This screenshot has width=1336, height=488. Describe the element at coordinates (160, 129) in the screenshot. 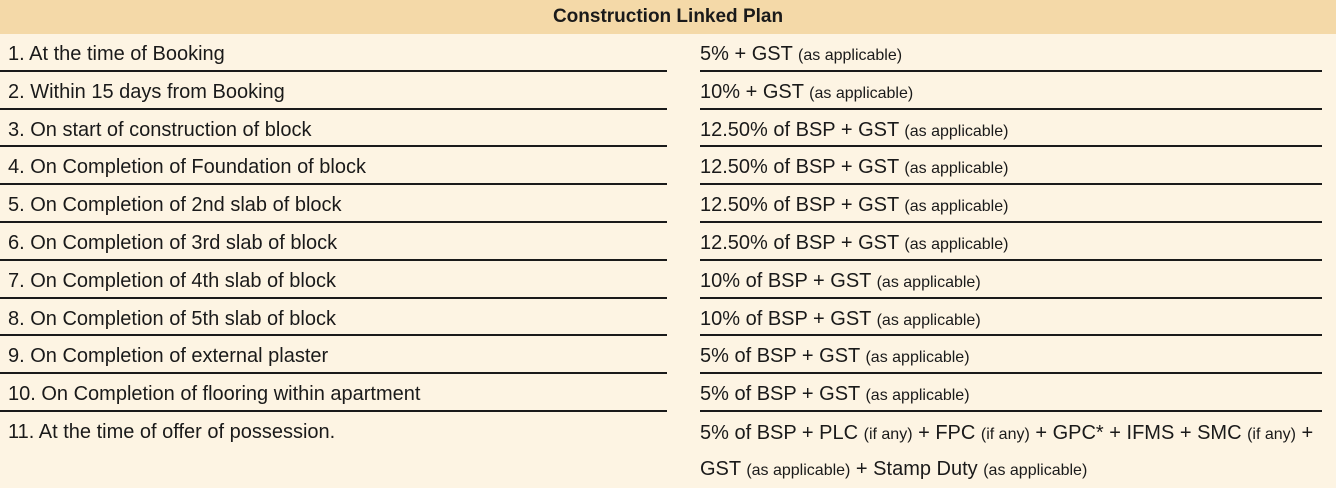

I see `stage-label: 3. On start of construction of block` at that location.